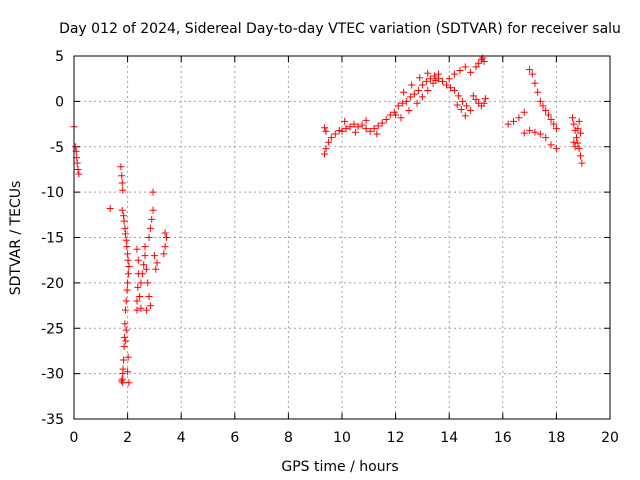 This screenshot has width=640, height=480. I want to click on y-tick-label: -5, so click(57, 148).